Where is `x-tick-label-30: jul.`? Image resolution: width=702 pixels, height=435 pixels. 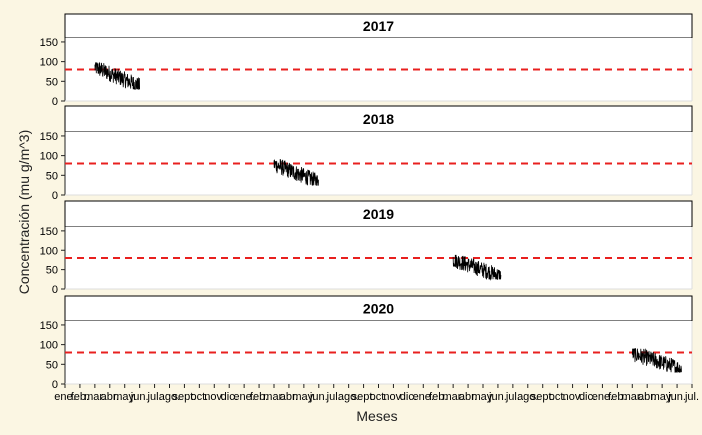 x-tick-label-30: jul. is located at coordinates (512, 397).